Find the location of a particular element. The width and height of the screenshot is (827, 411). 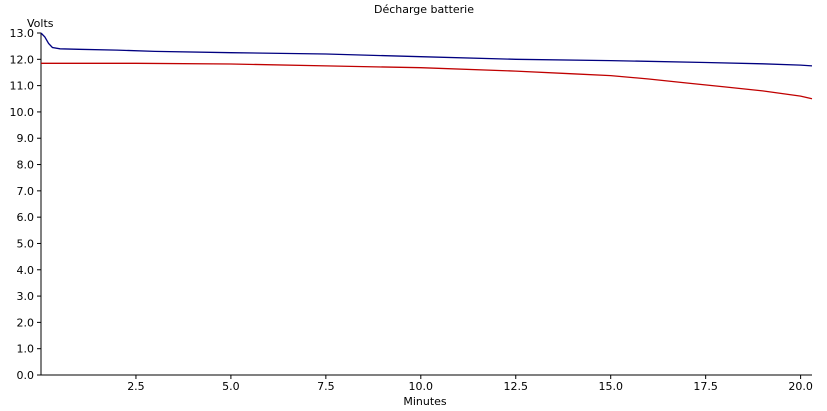

y-tick-label: 4.0 is located at coordinates (26, 270).